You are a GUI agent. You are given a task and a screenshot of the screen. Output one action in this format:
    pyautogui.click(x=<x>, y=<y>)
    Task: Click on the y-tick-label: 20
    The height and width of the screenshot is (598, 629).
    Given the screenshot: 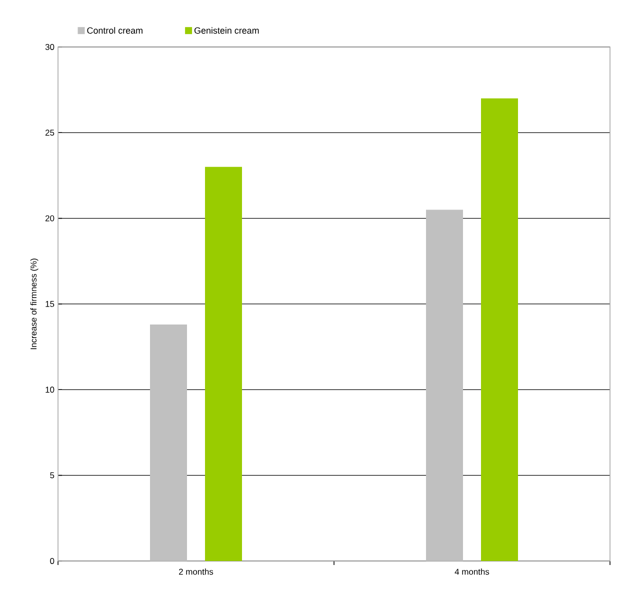 What is the action you would take?
    pyautogui.click(x=49, y=218)
    